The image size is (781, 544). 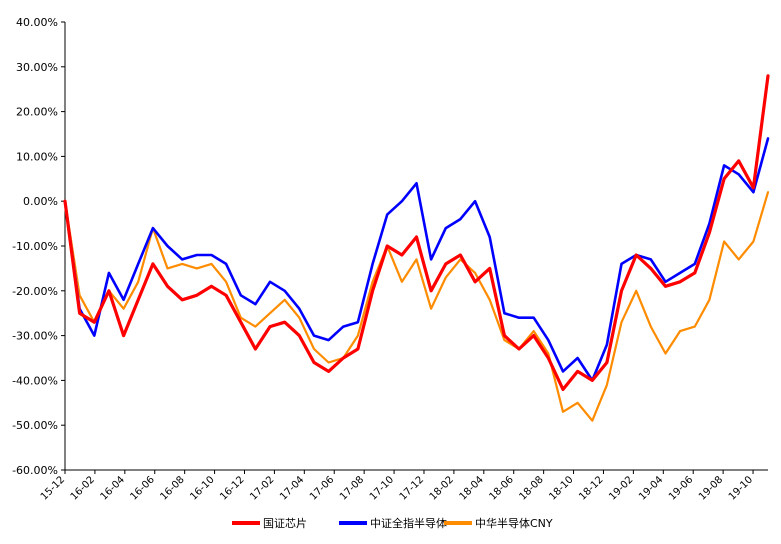 I want to click on x-tick-label: 19-10, so click(x=741, y=488).